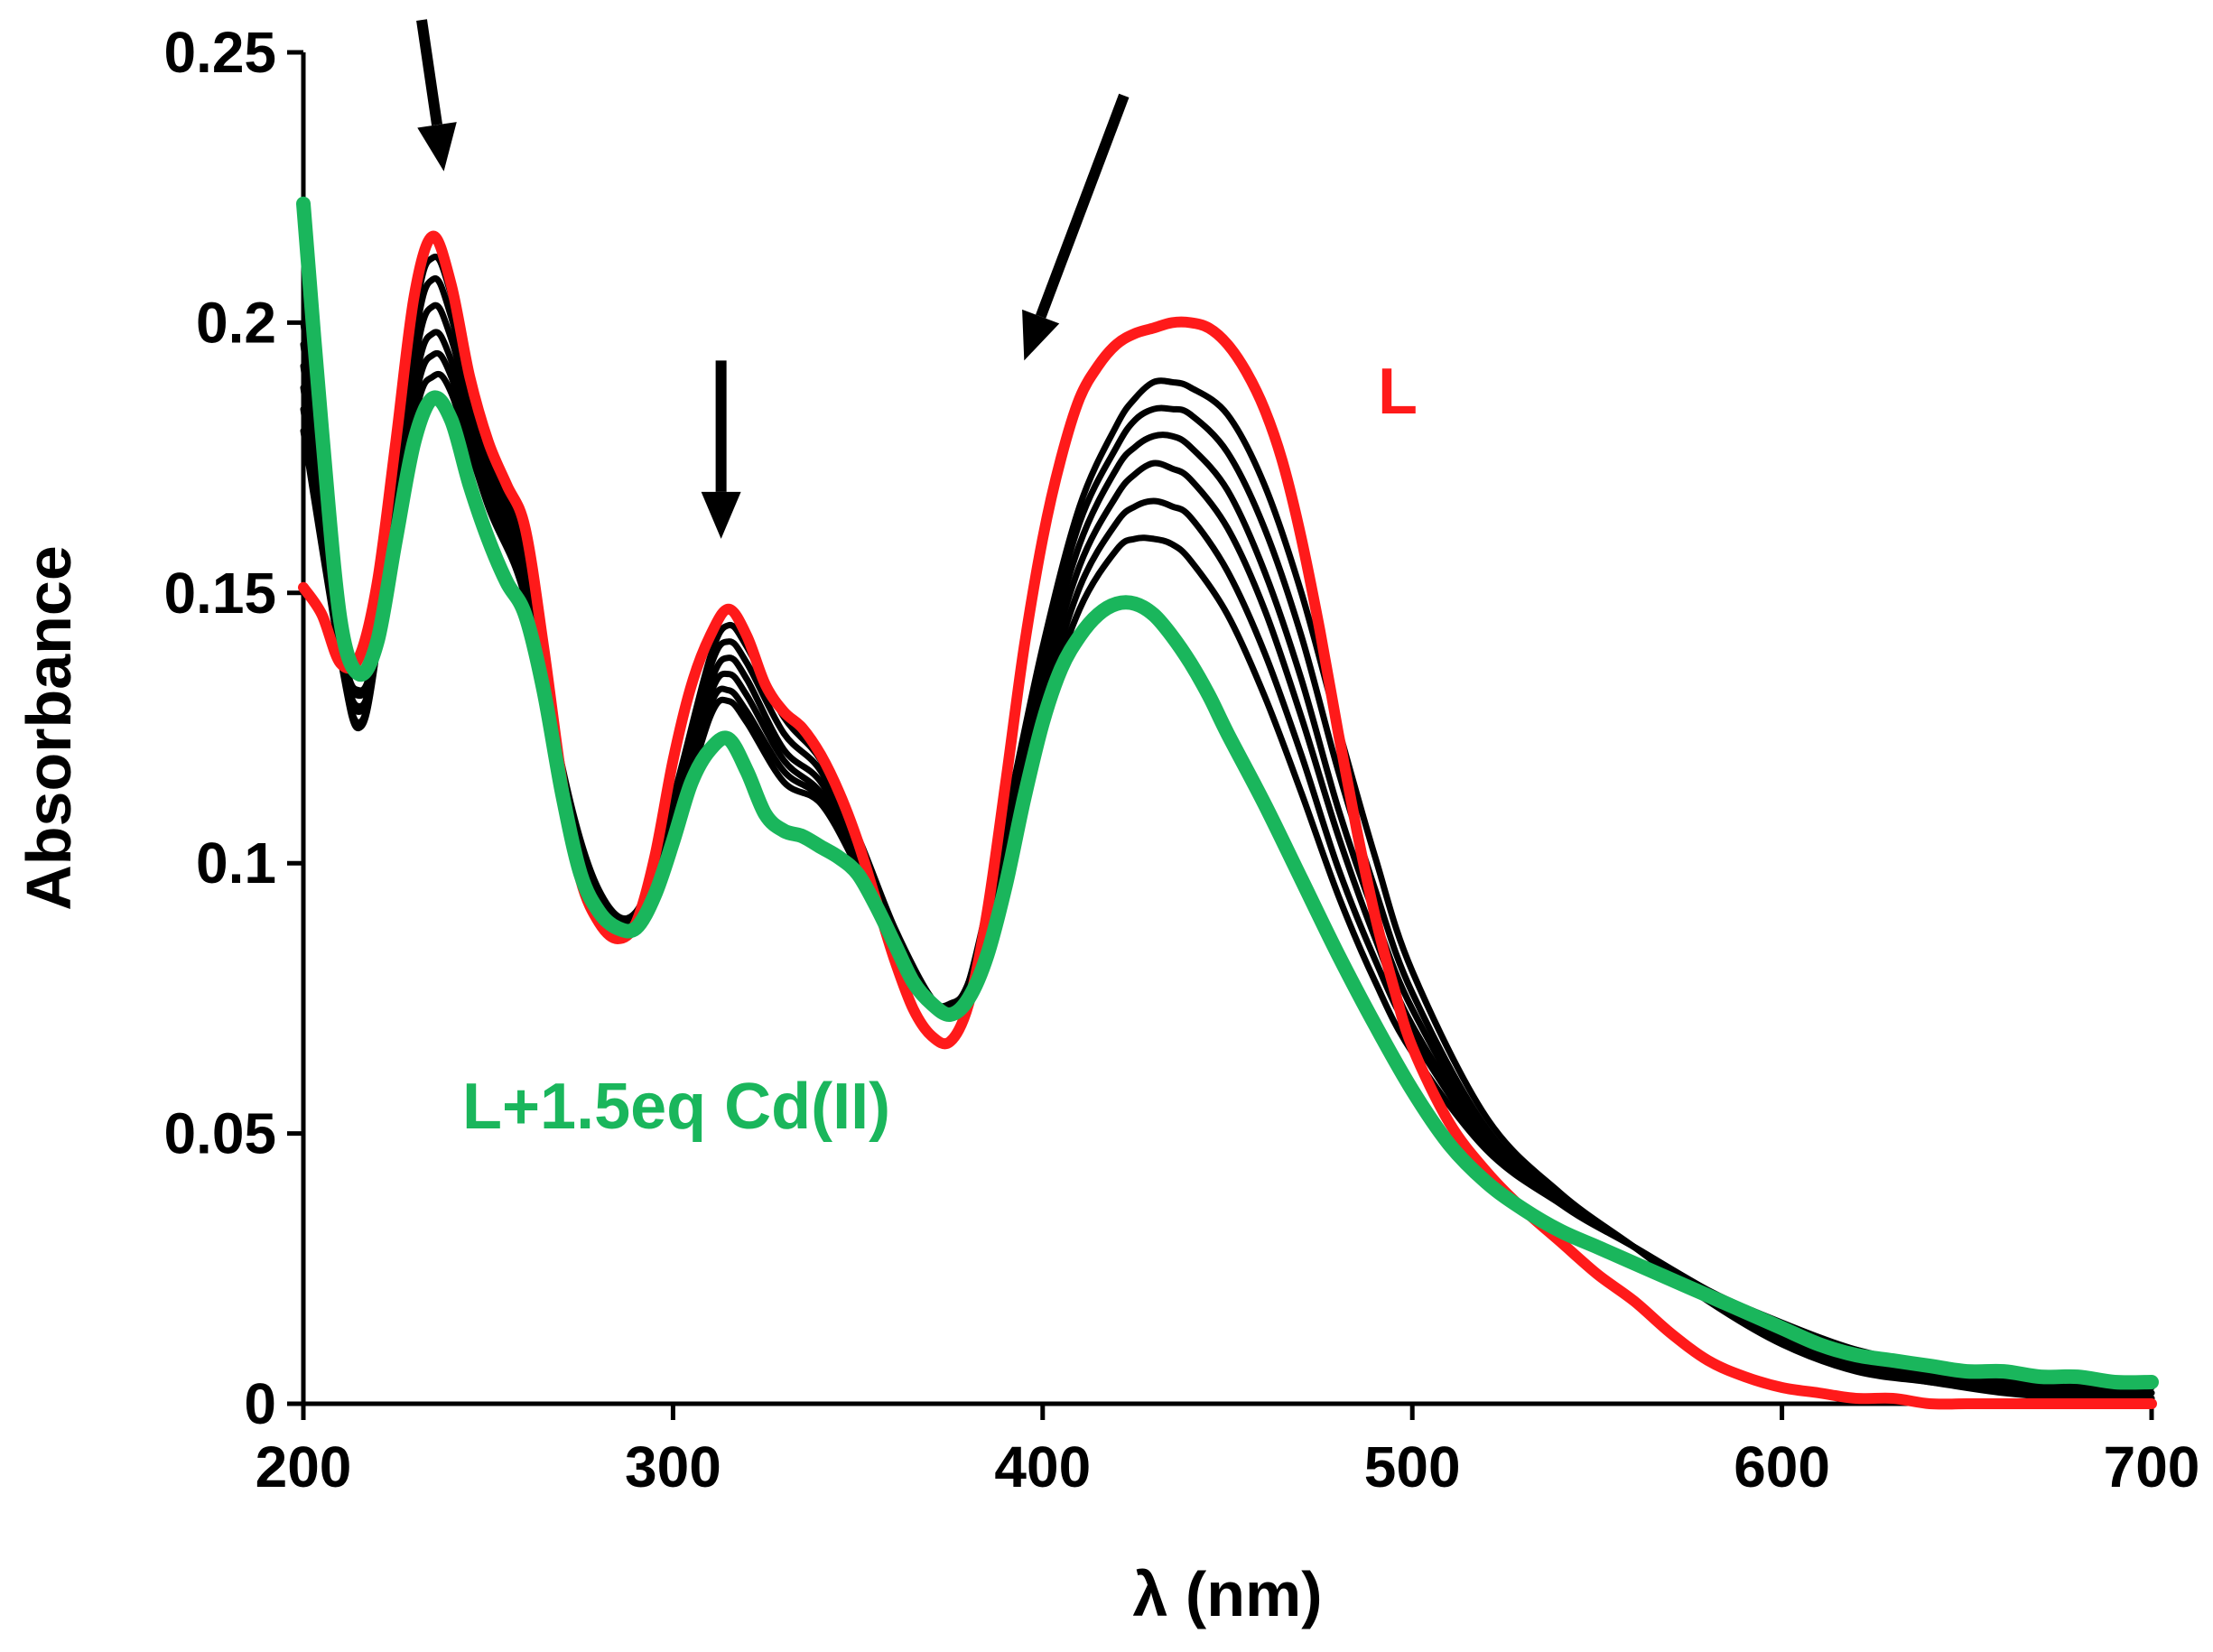 The image size is (2213, 1652). Describe the element at coordinates (1412, 1466) in the screenshot. I see `x-tick-label: 500` at that location.